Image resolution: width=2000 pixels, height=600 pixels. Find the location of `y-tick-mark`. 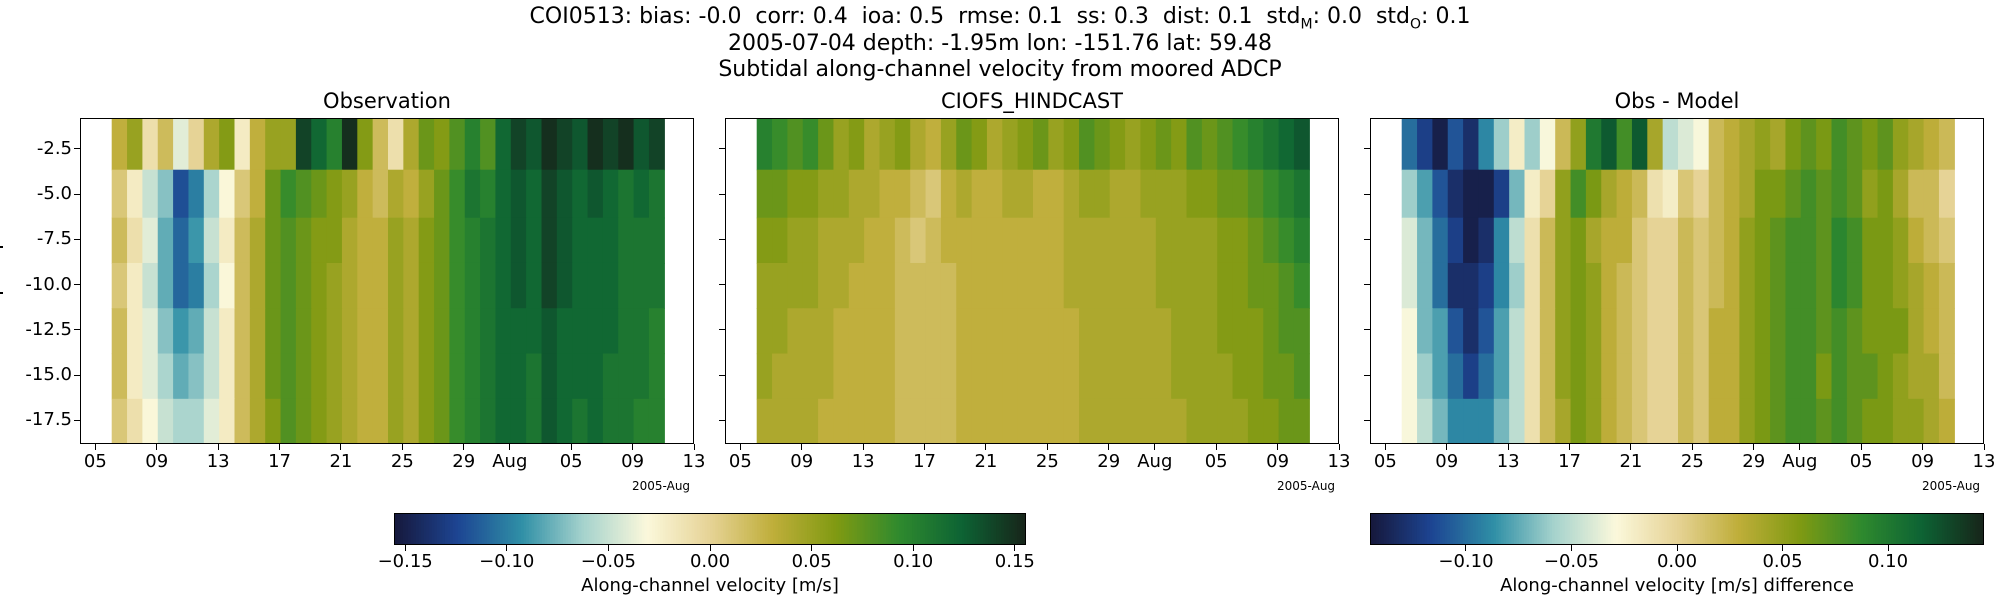

y-tick-mark is located at coordinates (1367, 285).